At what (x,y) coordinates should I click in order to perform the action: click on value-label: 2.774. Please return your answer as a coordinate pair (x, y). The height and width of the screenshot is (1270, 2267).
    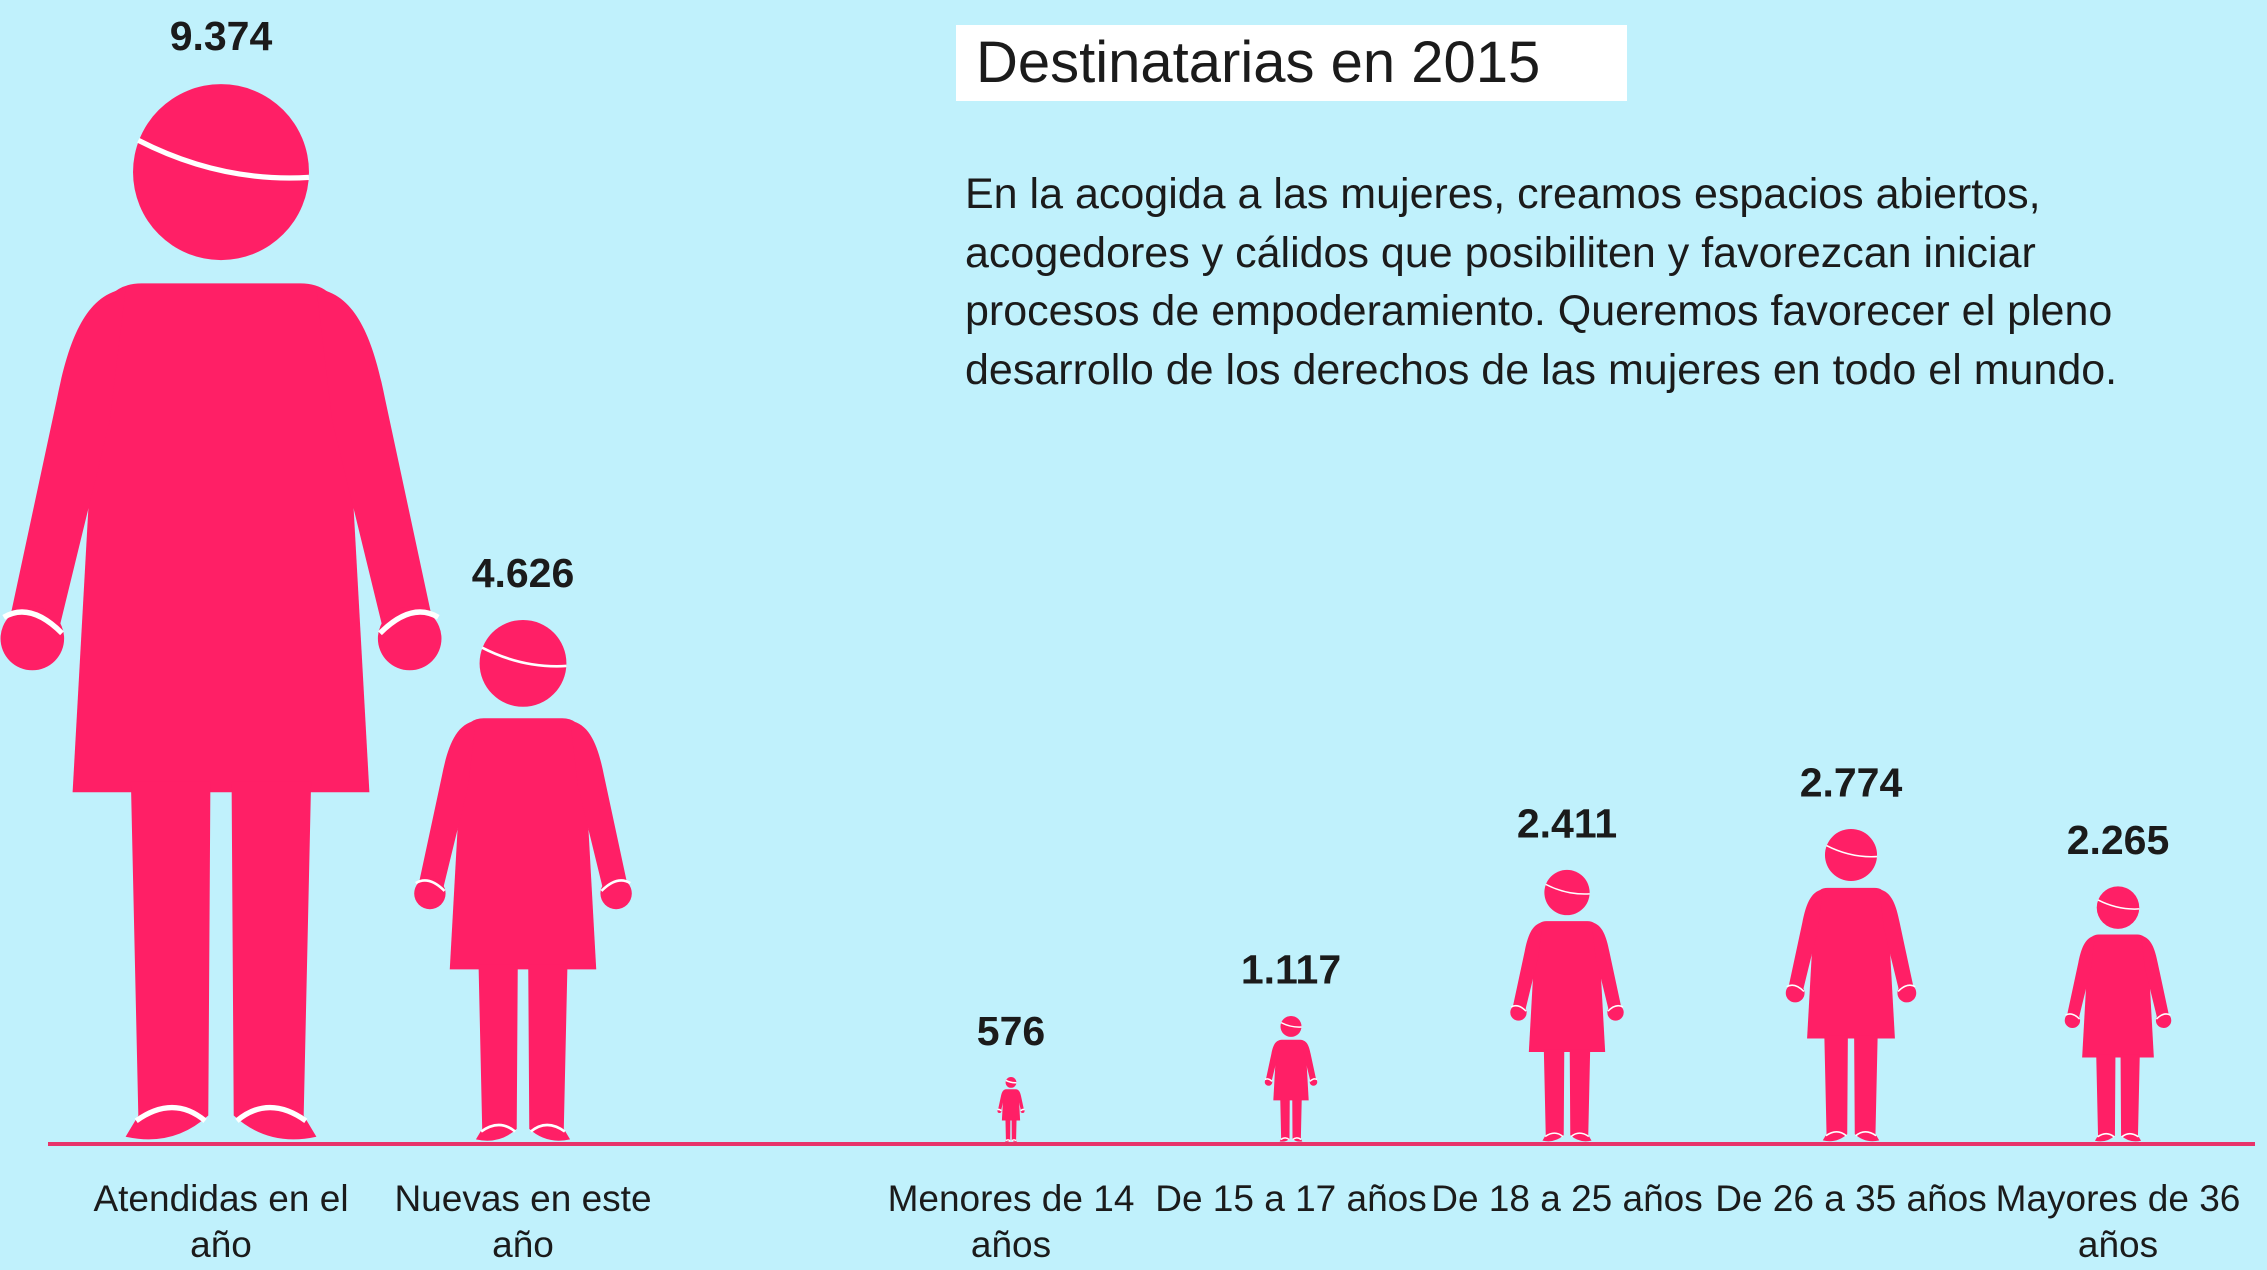
    Looking at the image, I should click on (1851, 782).